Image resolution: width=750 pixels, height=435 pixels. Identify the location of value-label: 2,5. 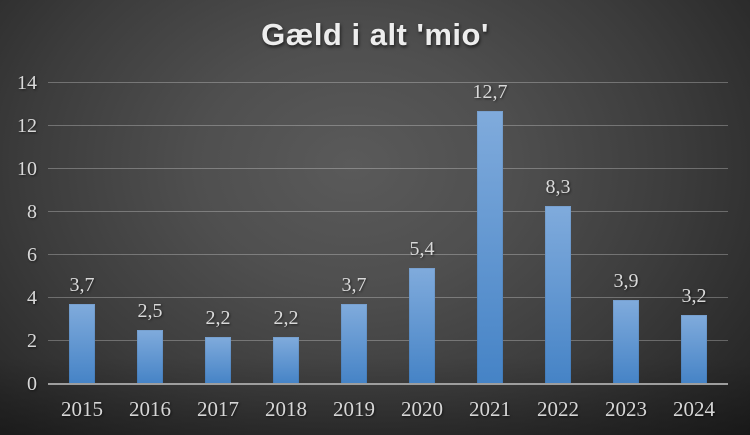
(150, 311).